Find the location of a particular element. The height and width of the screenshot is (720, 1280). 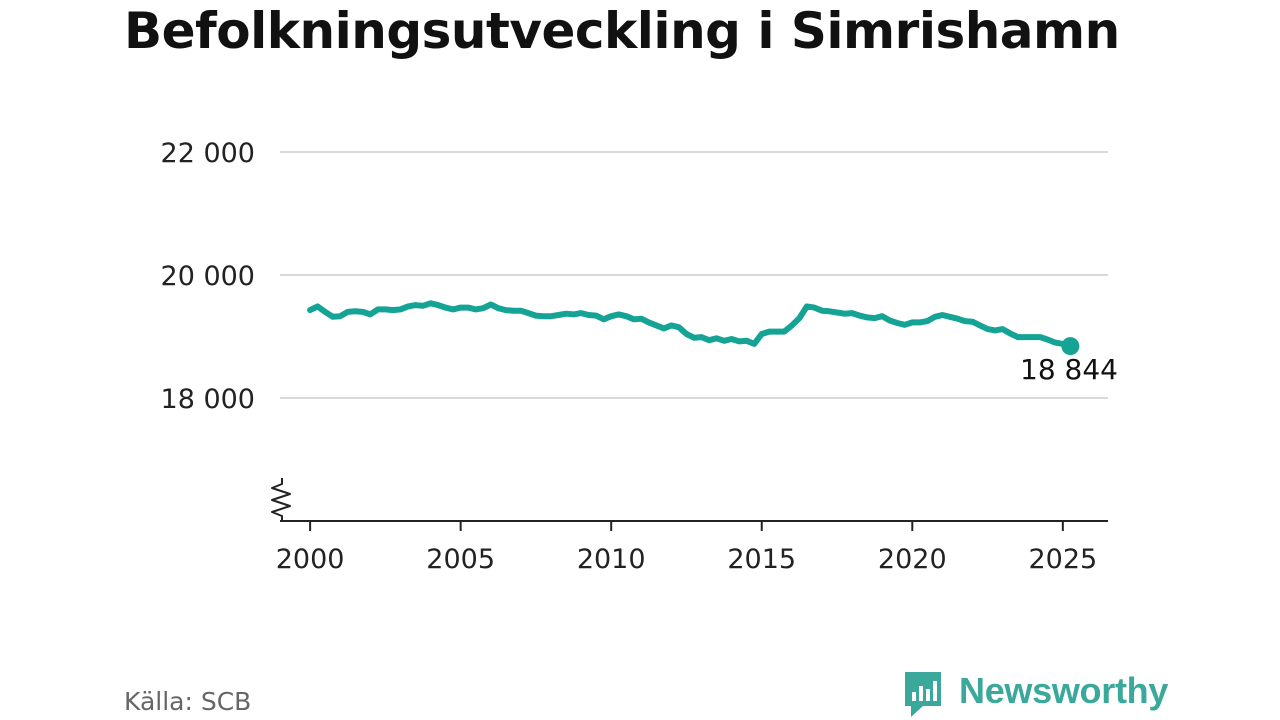

axis-break-icon is located at coordinates (281, 499).